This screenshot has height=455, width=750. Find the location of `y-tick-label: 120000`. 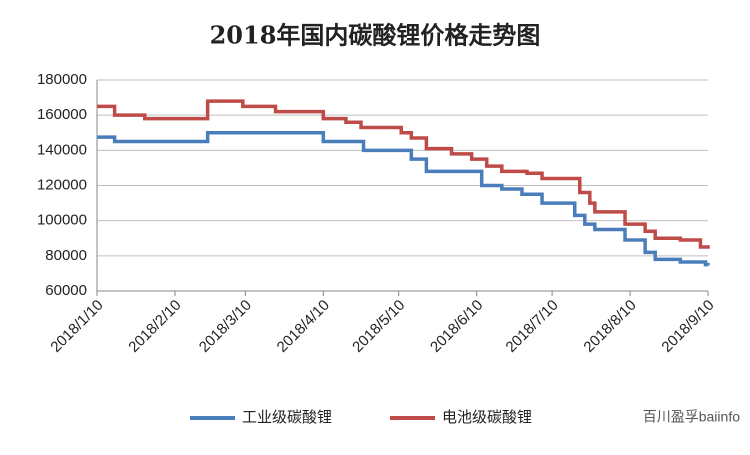

y-tick-label: 120000 is located at coordinates (62, 184).